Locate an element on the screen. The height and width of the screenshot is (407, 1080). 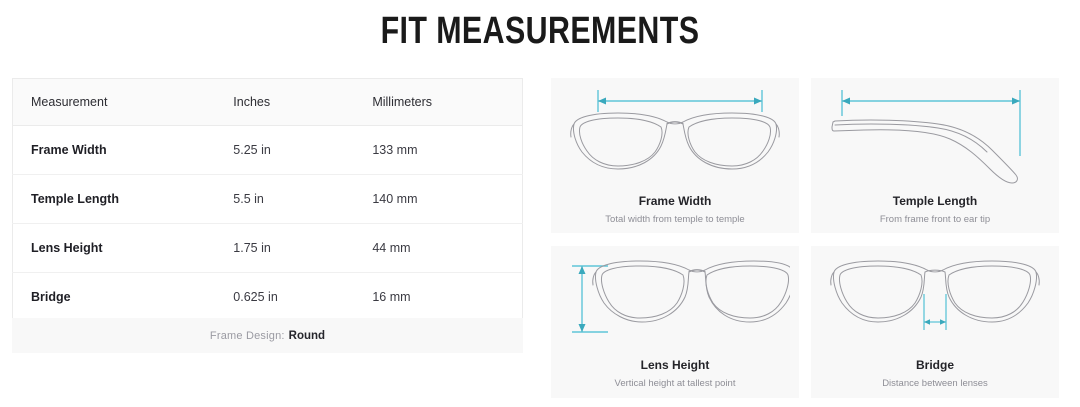
frame-design-label: Frame Design: is located at coordinates (247, 335).